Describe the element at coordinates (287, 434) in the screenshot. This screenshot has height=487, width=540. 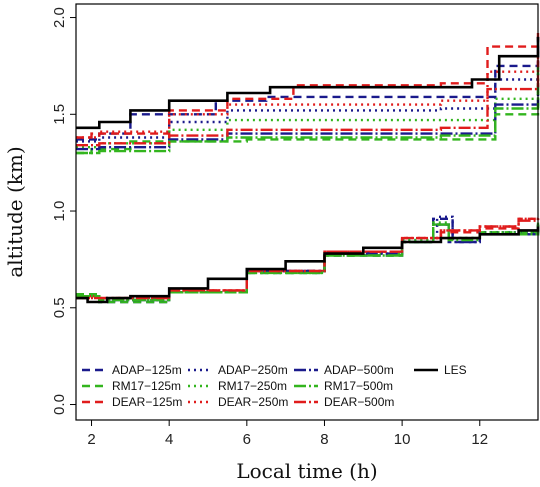
I see `x-axis: 2 4 6 8 10 12` at that location.